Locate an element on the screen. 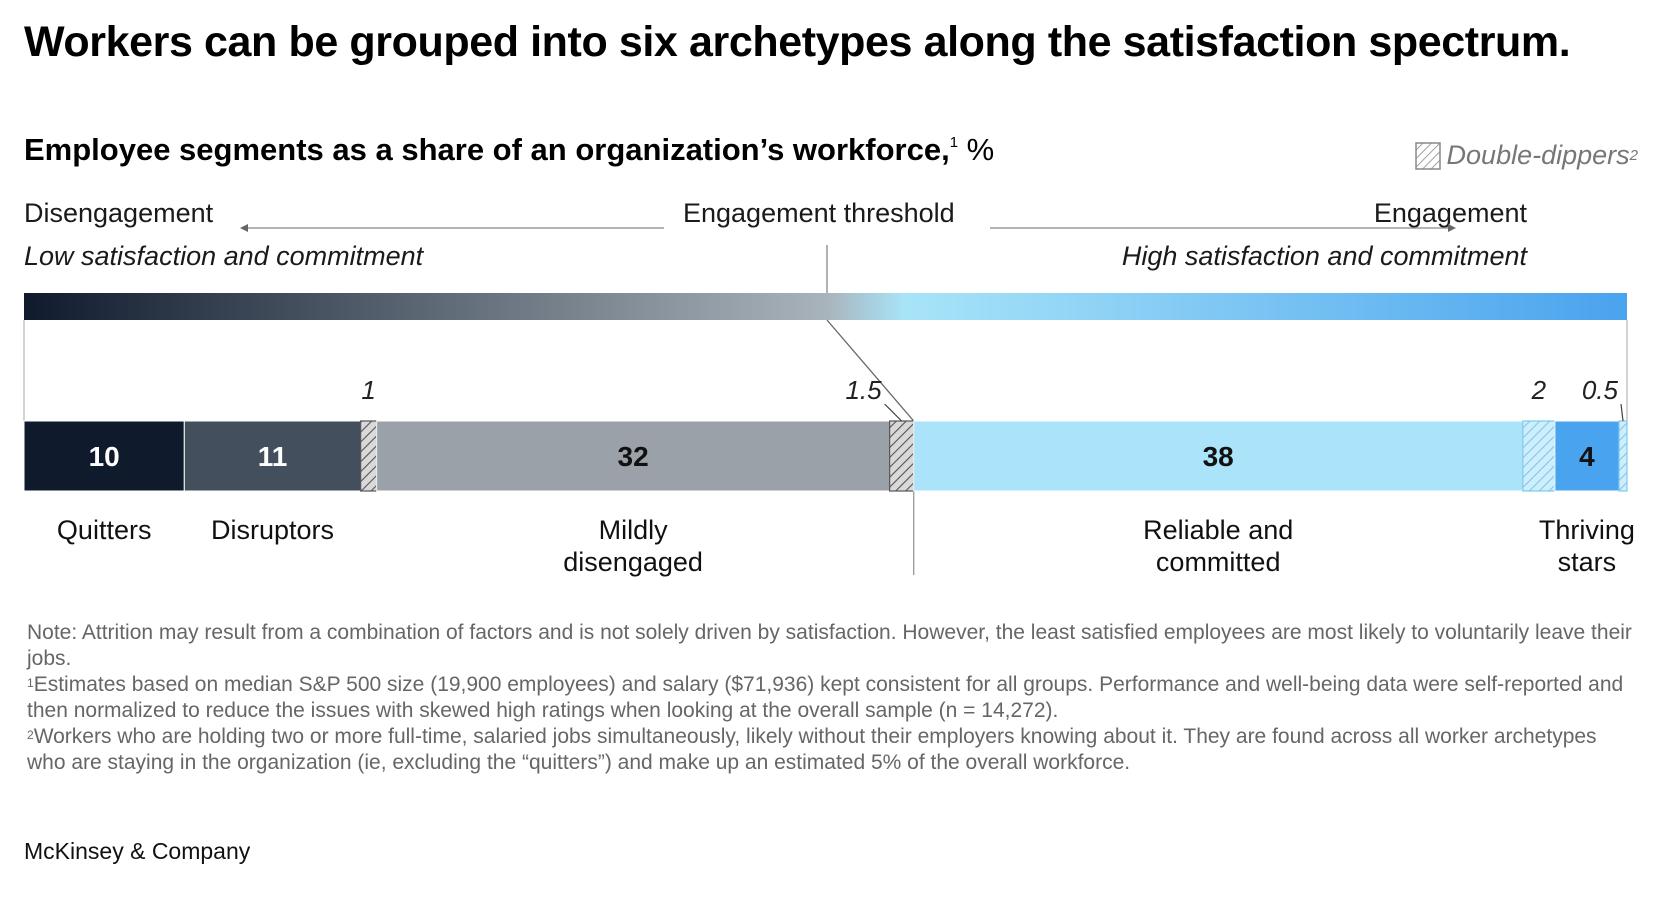 This screenshot has width=1662, height=902. legend-double-dippers: Double-dippers 2 is located at coordinates (1526, 155).